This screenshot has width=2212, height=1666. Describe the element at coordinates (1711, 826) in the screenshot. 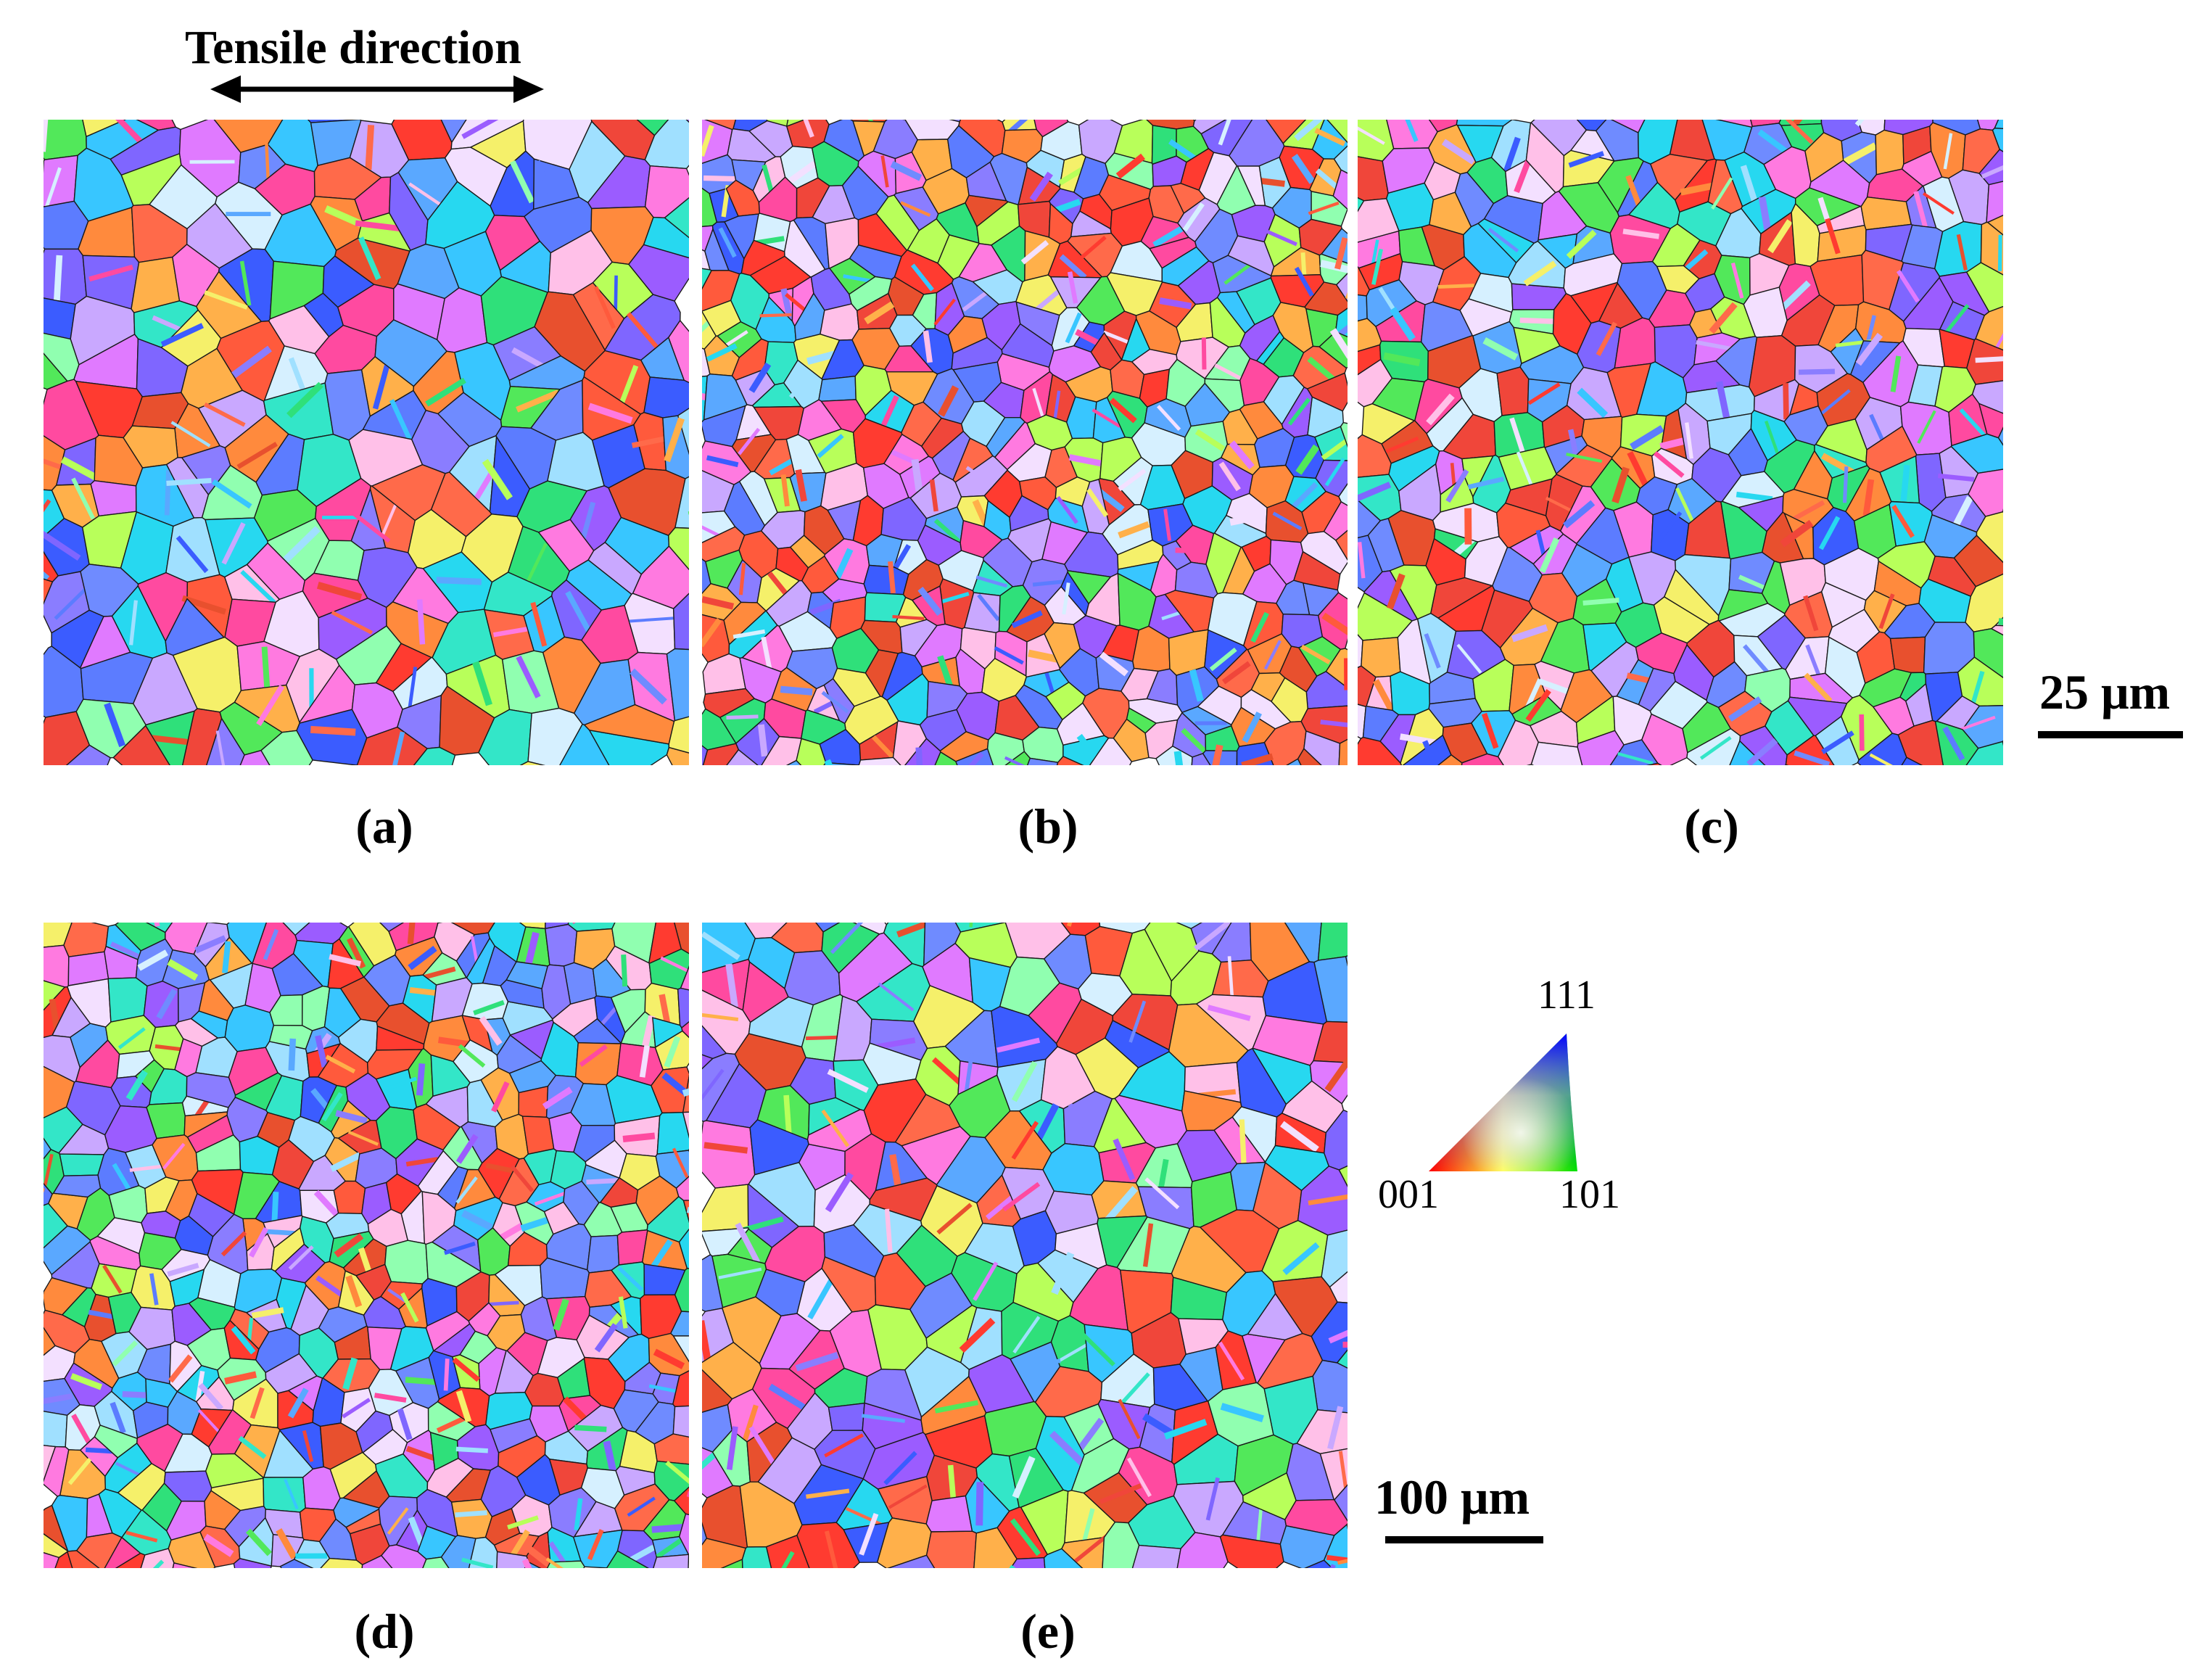

I see `panel-label-c: (c)` at that location.